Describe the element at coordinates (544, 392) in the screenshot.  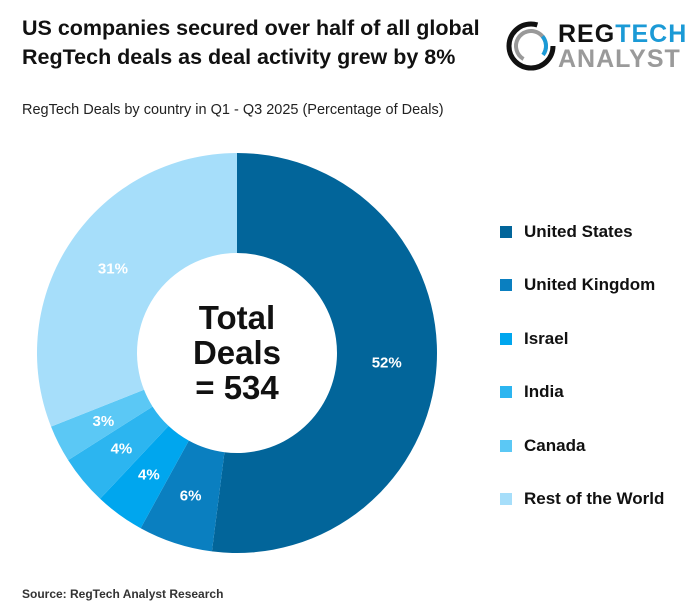
I see `legend-label: India` at that location.